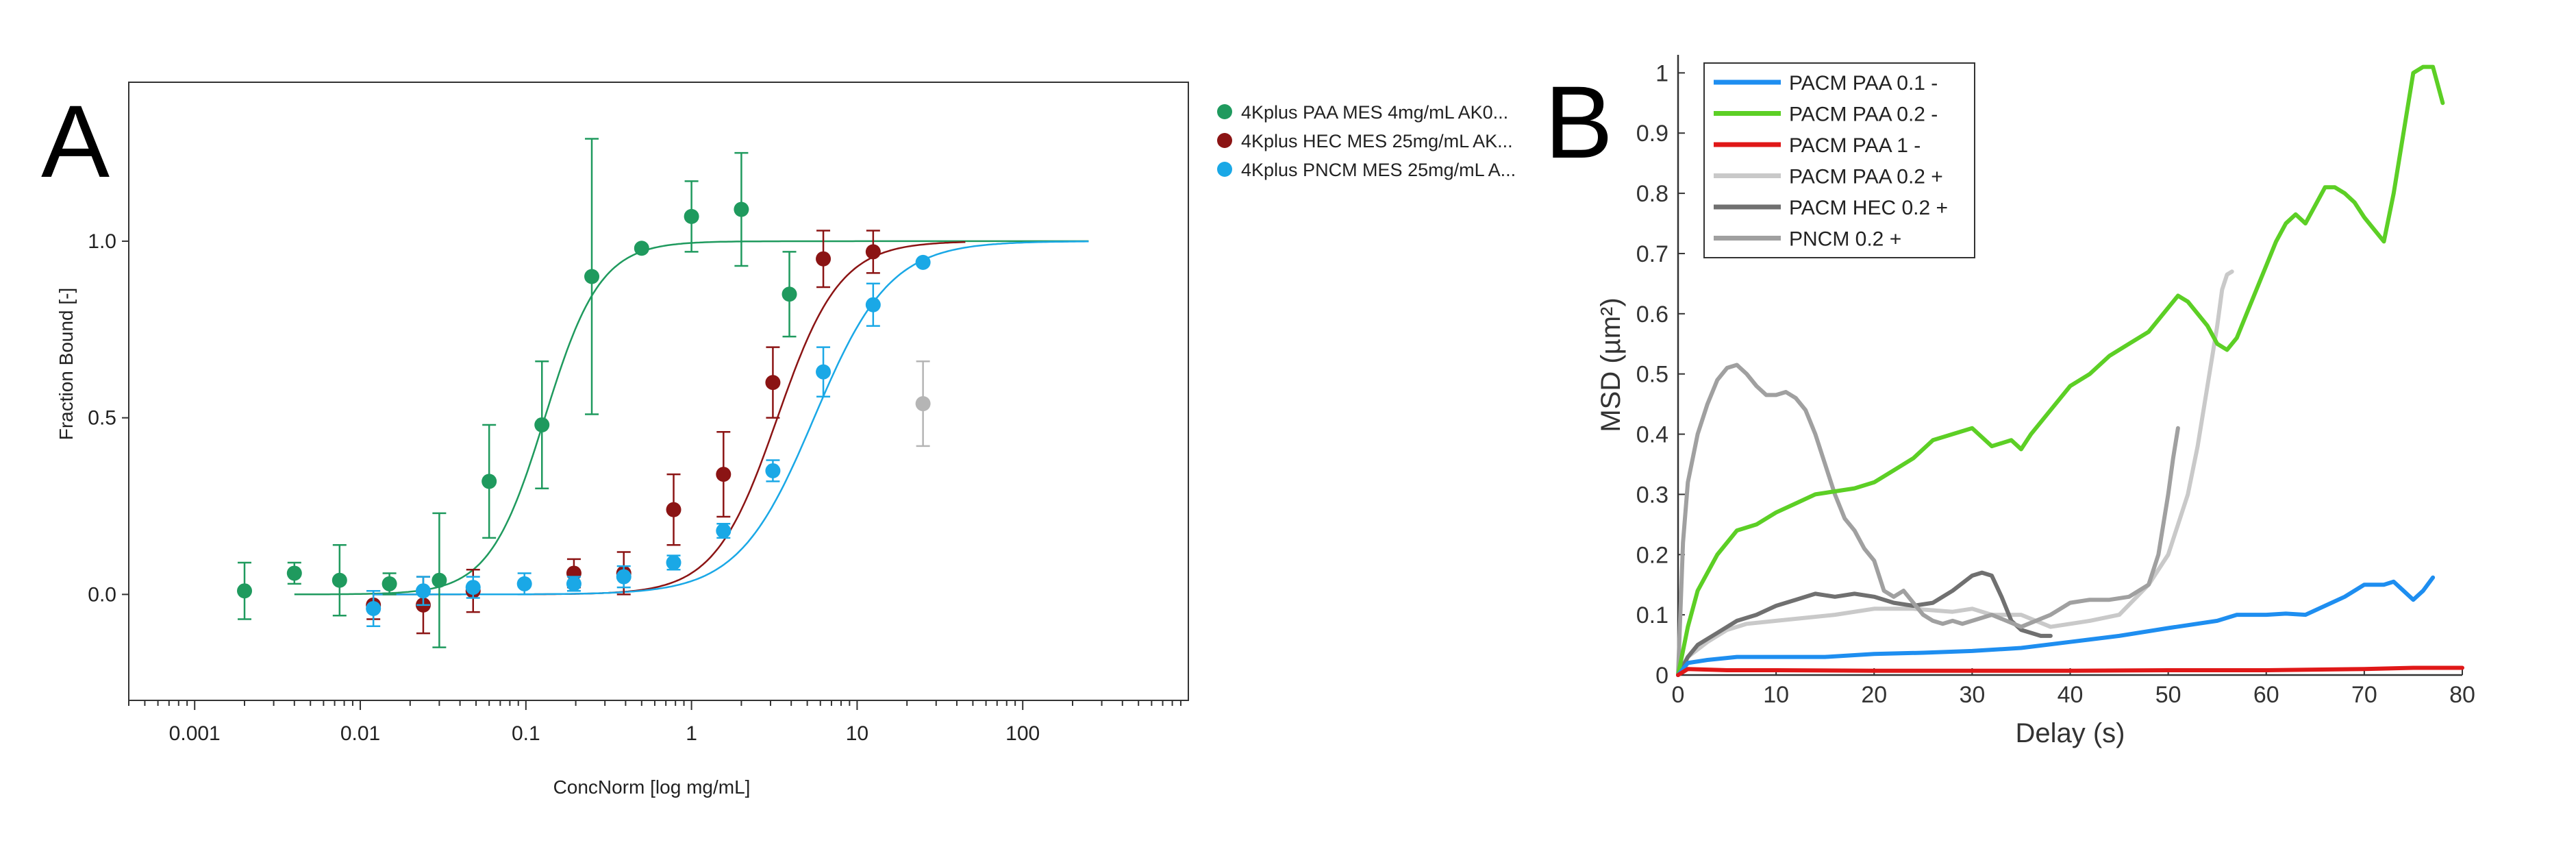 Image resolution: width=2576 pixels, height=858 pixels. What do you see at coordinates (1652, 495) in the screenshot?
I see `y-tick-label-b: 0.3` at bounding box center [1652, 495].